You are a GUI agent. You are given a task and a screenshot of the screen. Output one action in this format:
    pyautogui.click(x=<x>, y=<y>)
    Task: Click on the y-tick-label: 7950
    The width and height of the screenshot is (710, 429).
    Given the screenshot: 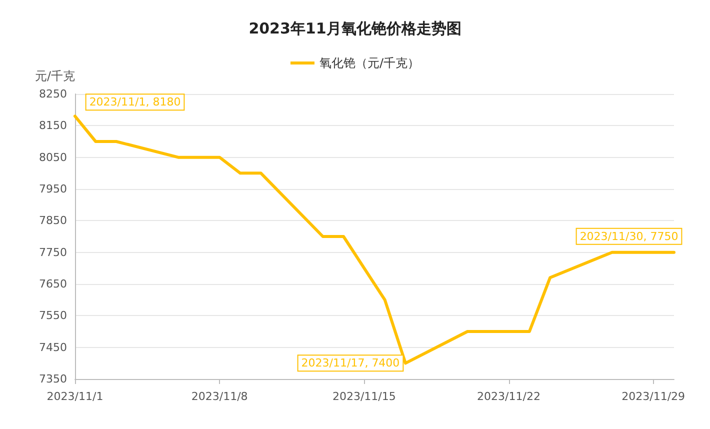 What is the action you would take?
    pyautogui.click(x=53, y=189)
    